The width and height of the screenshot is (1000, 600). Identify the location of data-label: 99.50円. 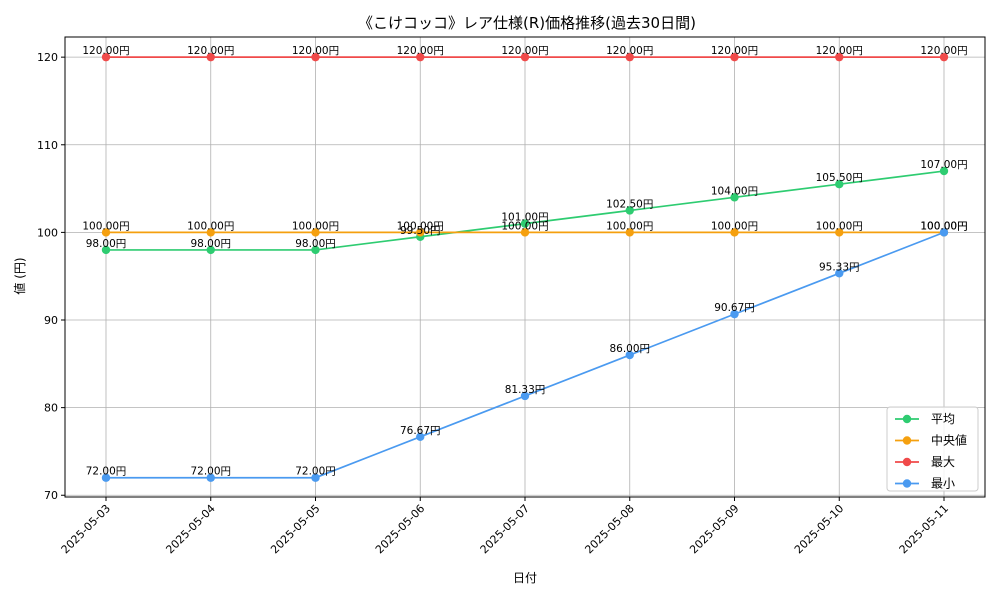
(420, 231).